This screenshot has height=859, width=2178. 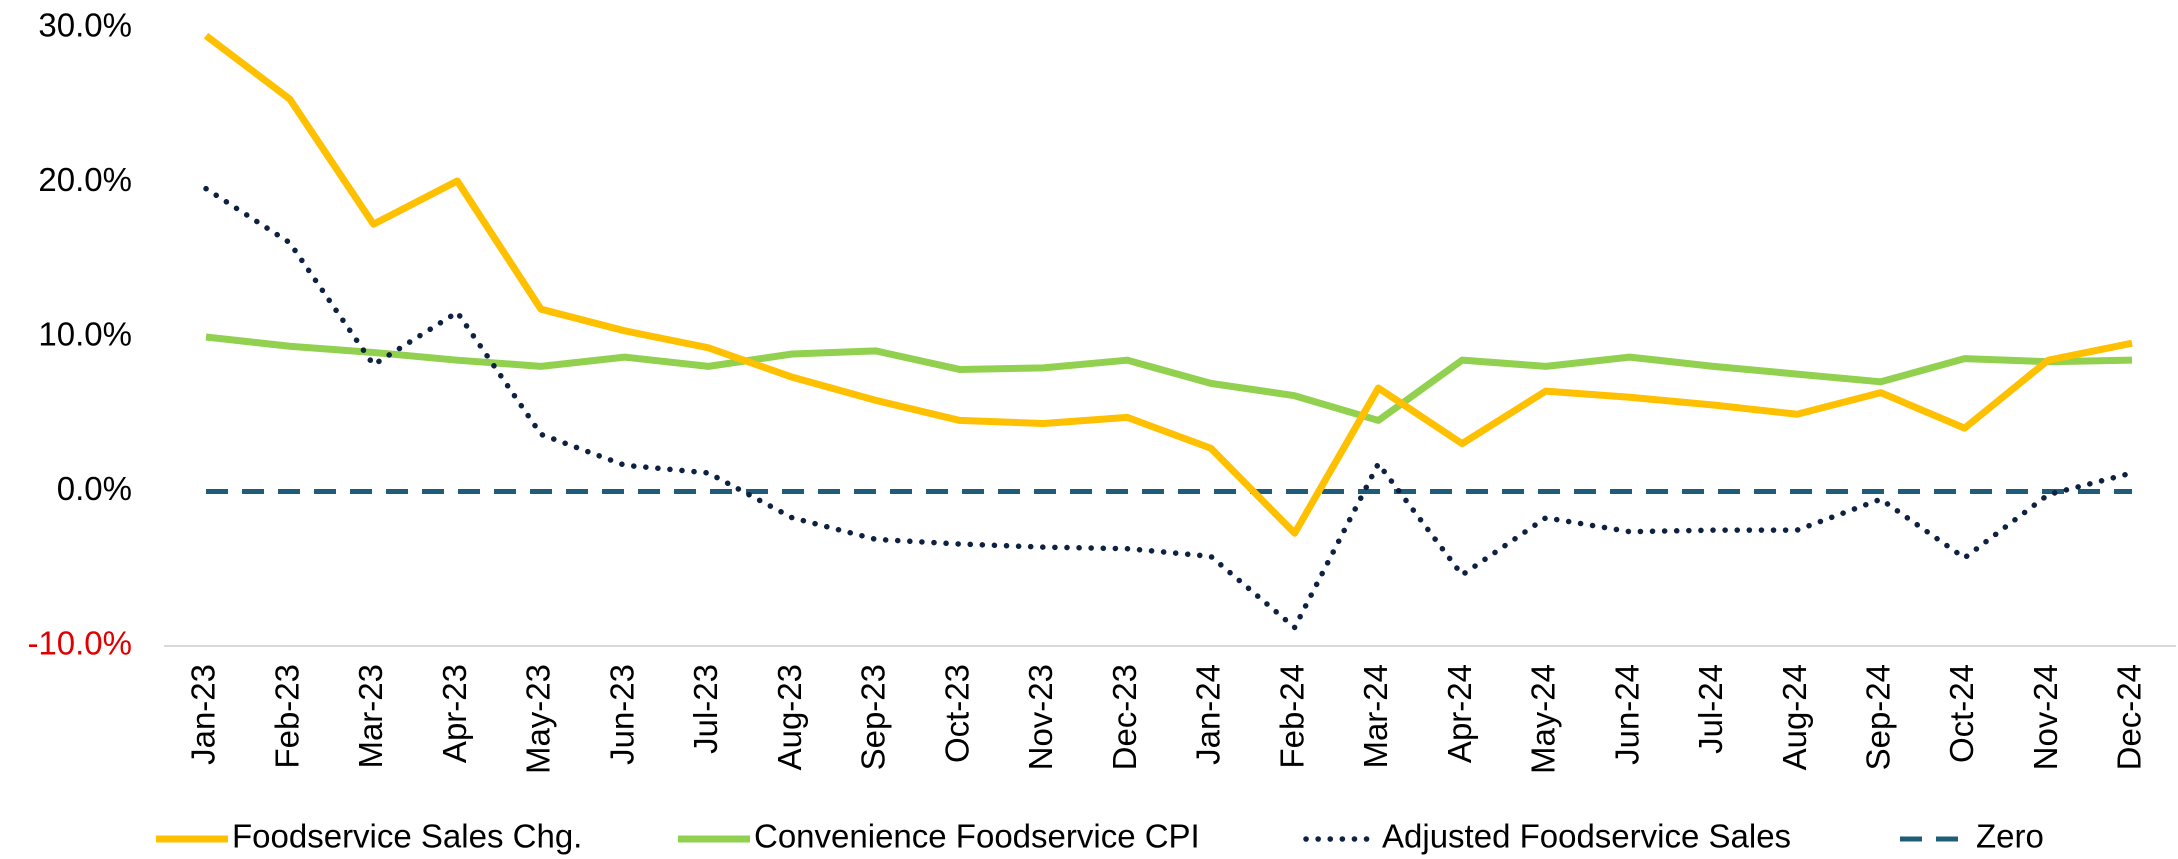 I want to click on x-tick-label: Mar-24, so click(x=1375, y=716).